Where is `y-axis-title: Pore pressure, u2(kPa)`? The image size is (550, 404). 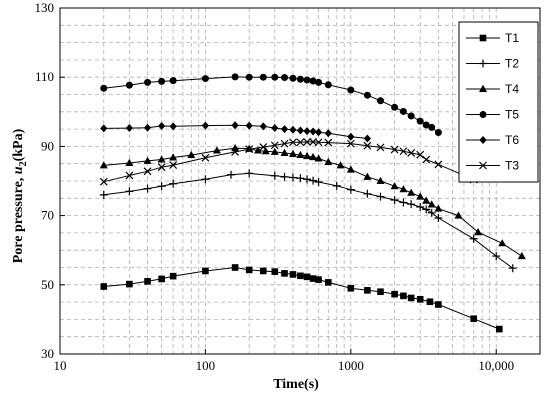 y-axis-title: Pore pressure, u2(kPa) is located at coordinates (20, 195).